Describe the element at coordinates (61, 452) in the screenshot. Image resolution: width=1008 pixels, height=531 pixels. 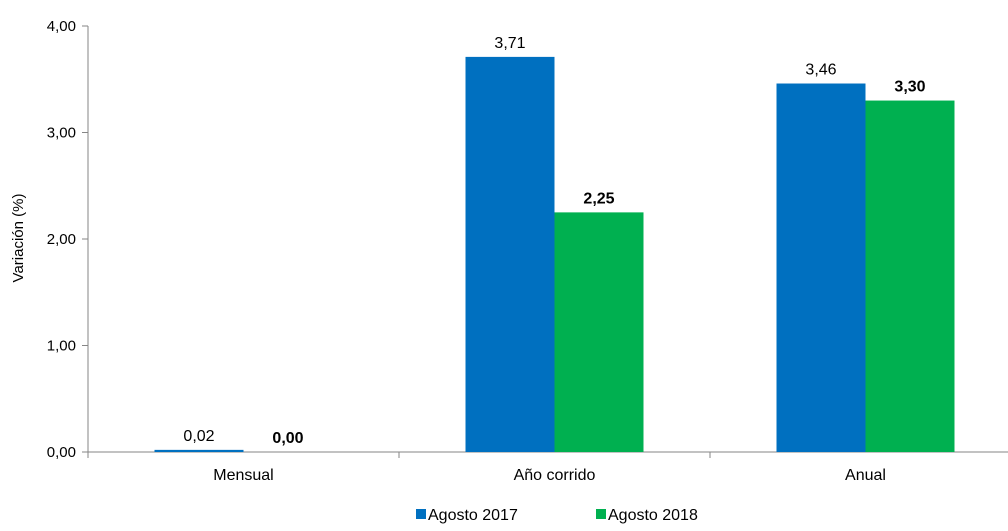
I see `y-tick-label: 0,00` at that location.